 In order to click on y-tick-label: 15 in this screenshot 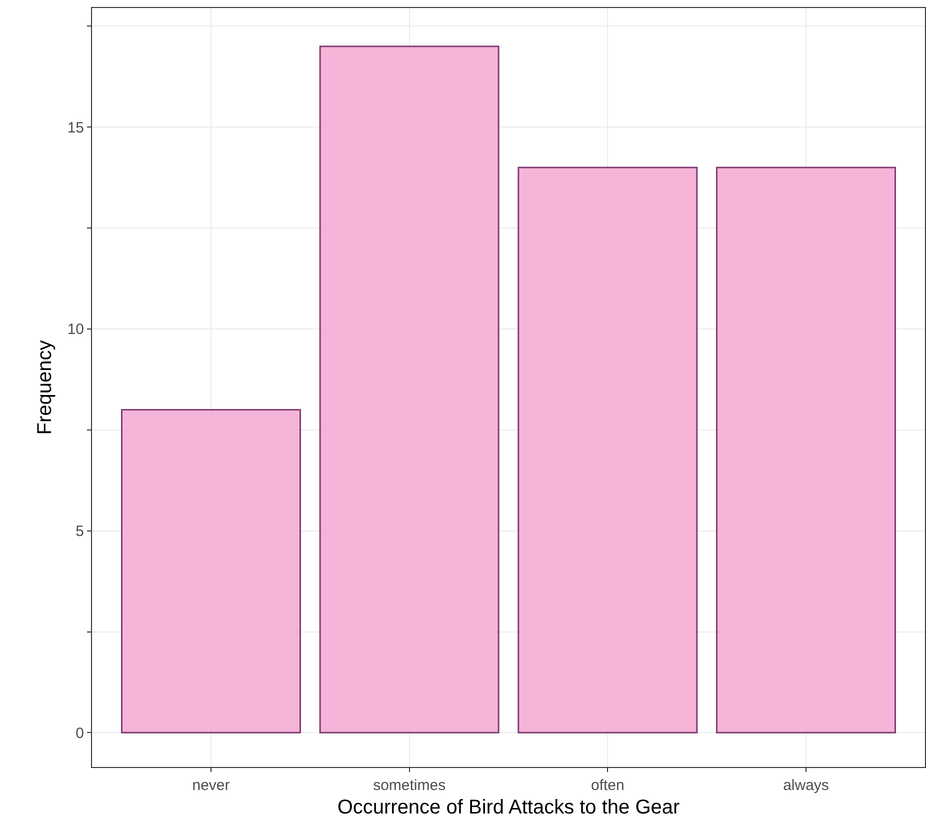, I will do `click(75, 127)`.